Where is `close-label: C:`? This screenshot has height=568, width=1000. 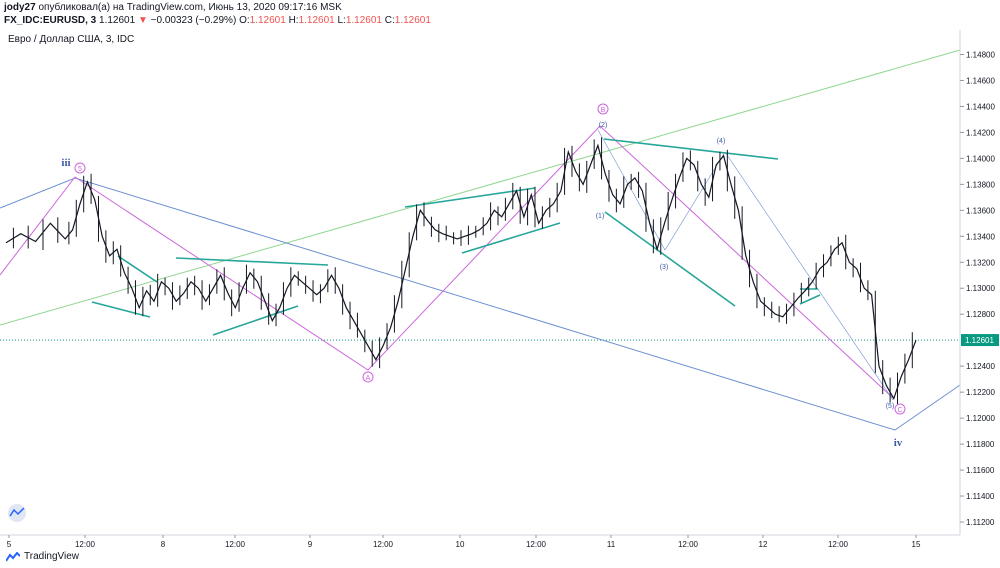
close-label: C: is located at coordinates (389, 20).